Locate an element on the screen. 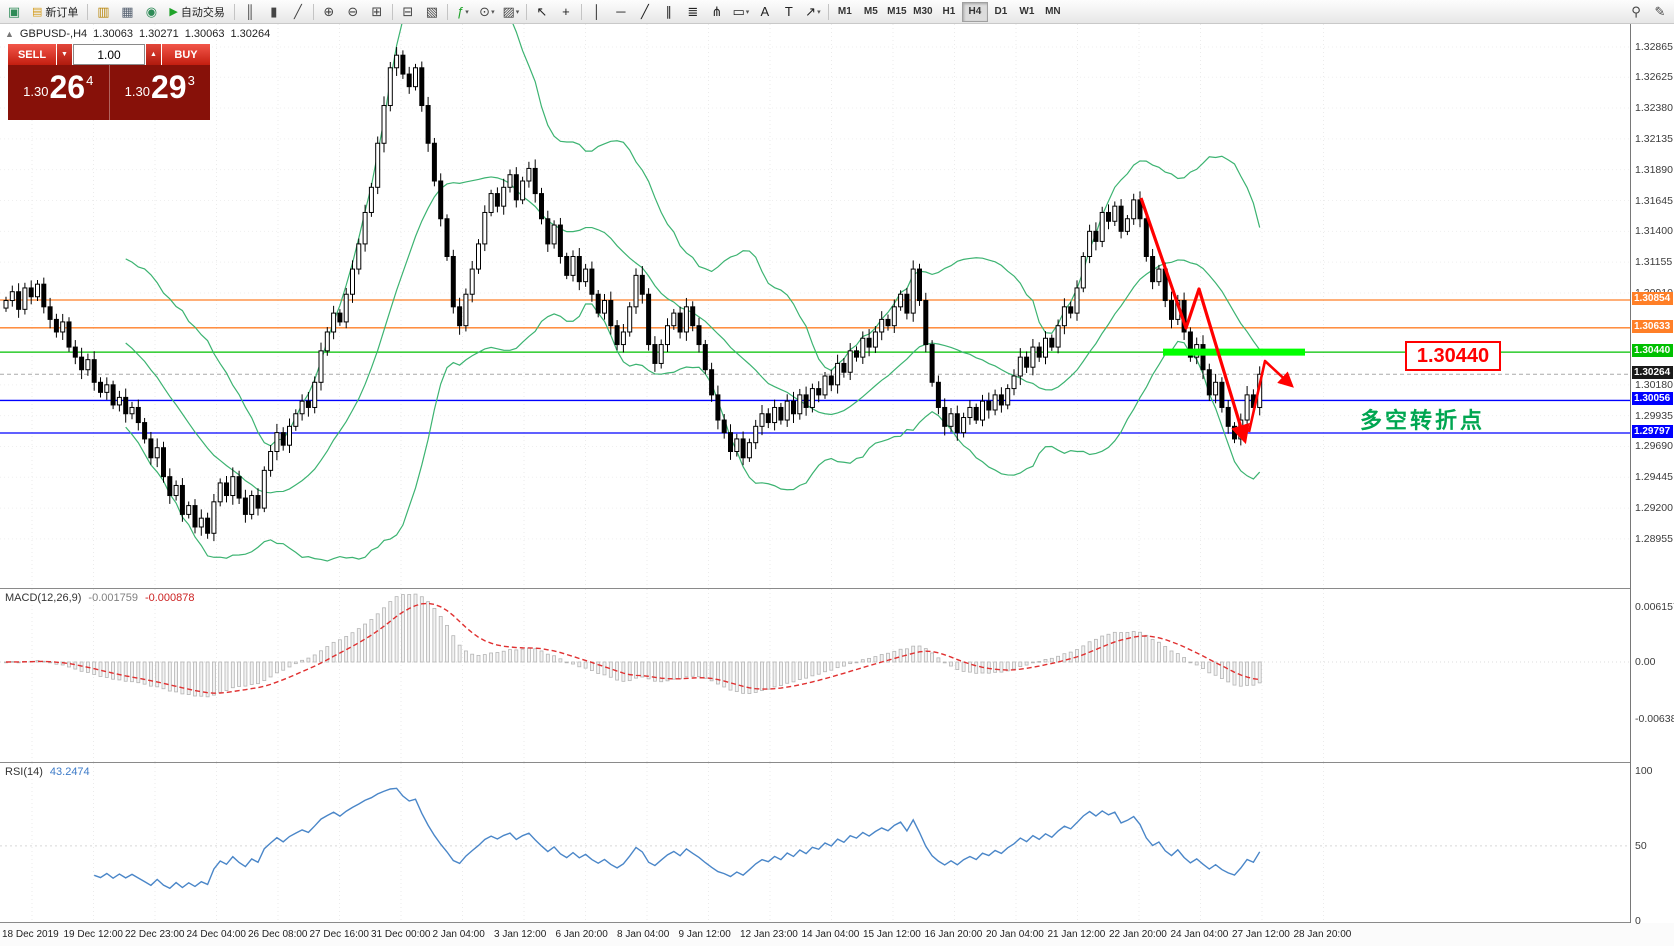 The width and height of the screenshot is (1674, 946). data-window-icon: ▦ is located at coordinates (127, 11).